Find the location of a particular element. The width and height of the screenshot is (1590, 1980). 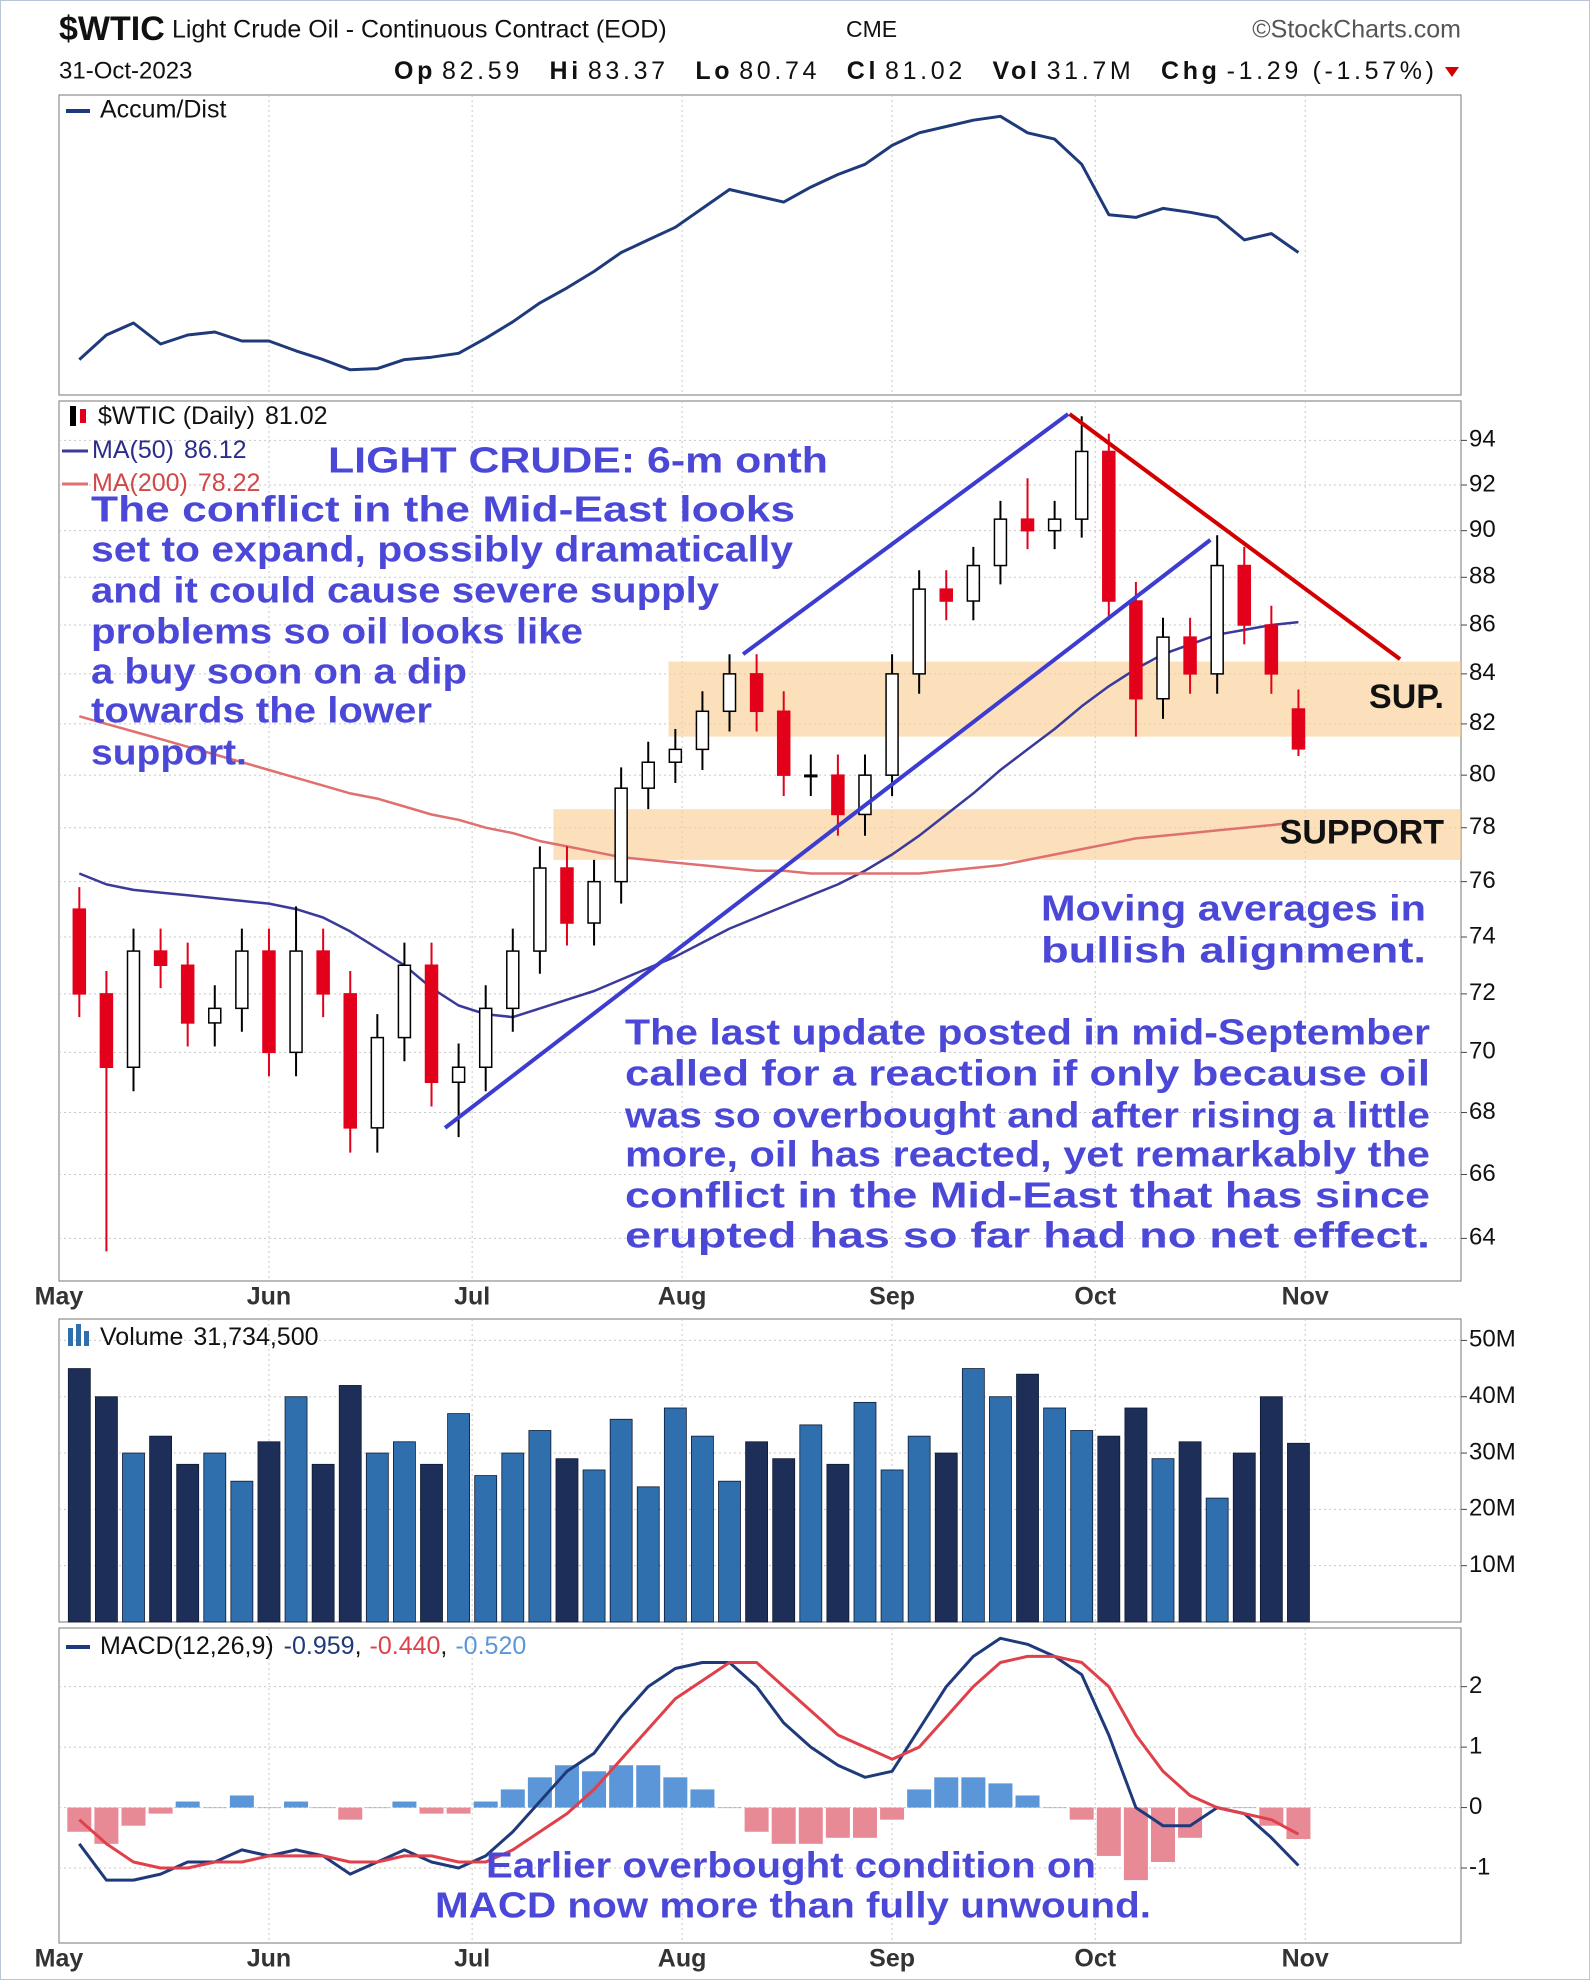

macd-panel is located at coordinates (760, 1785).